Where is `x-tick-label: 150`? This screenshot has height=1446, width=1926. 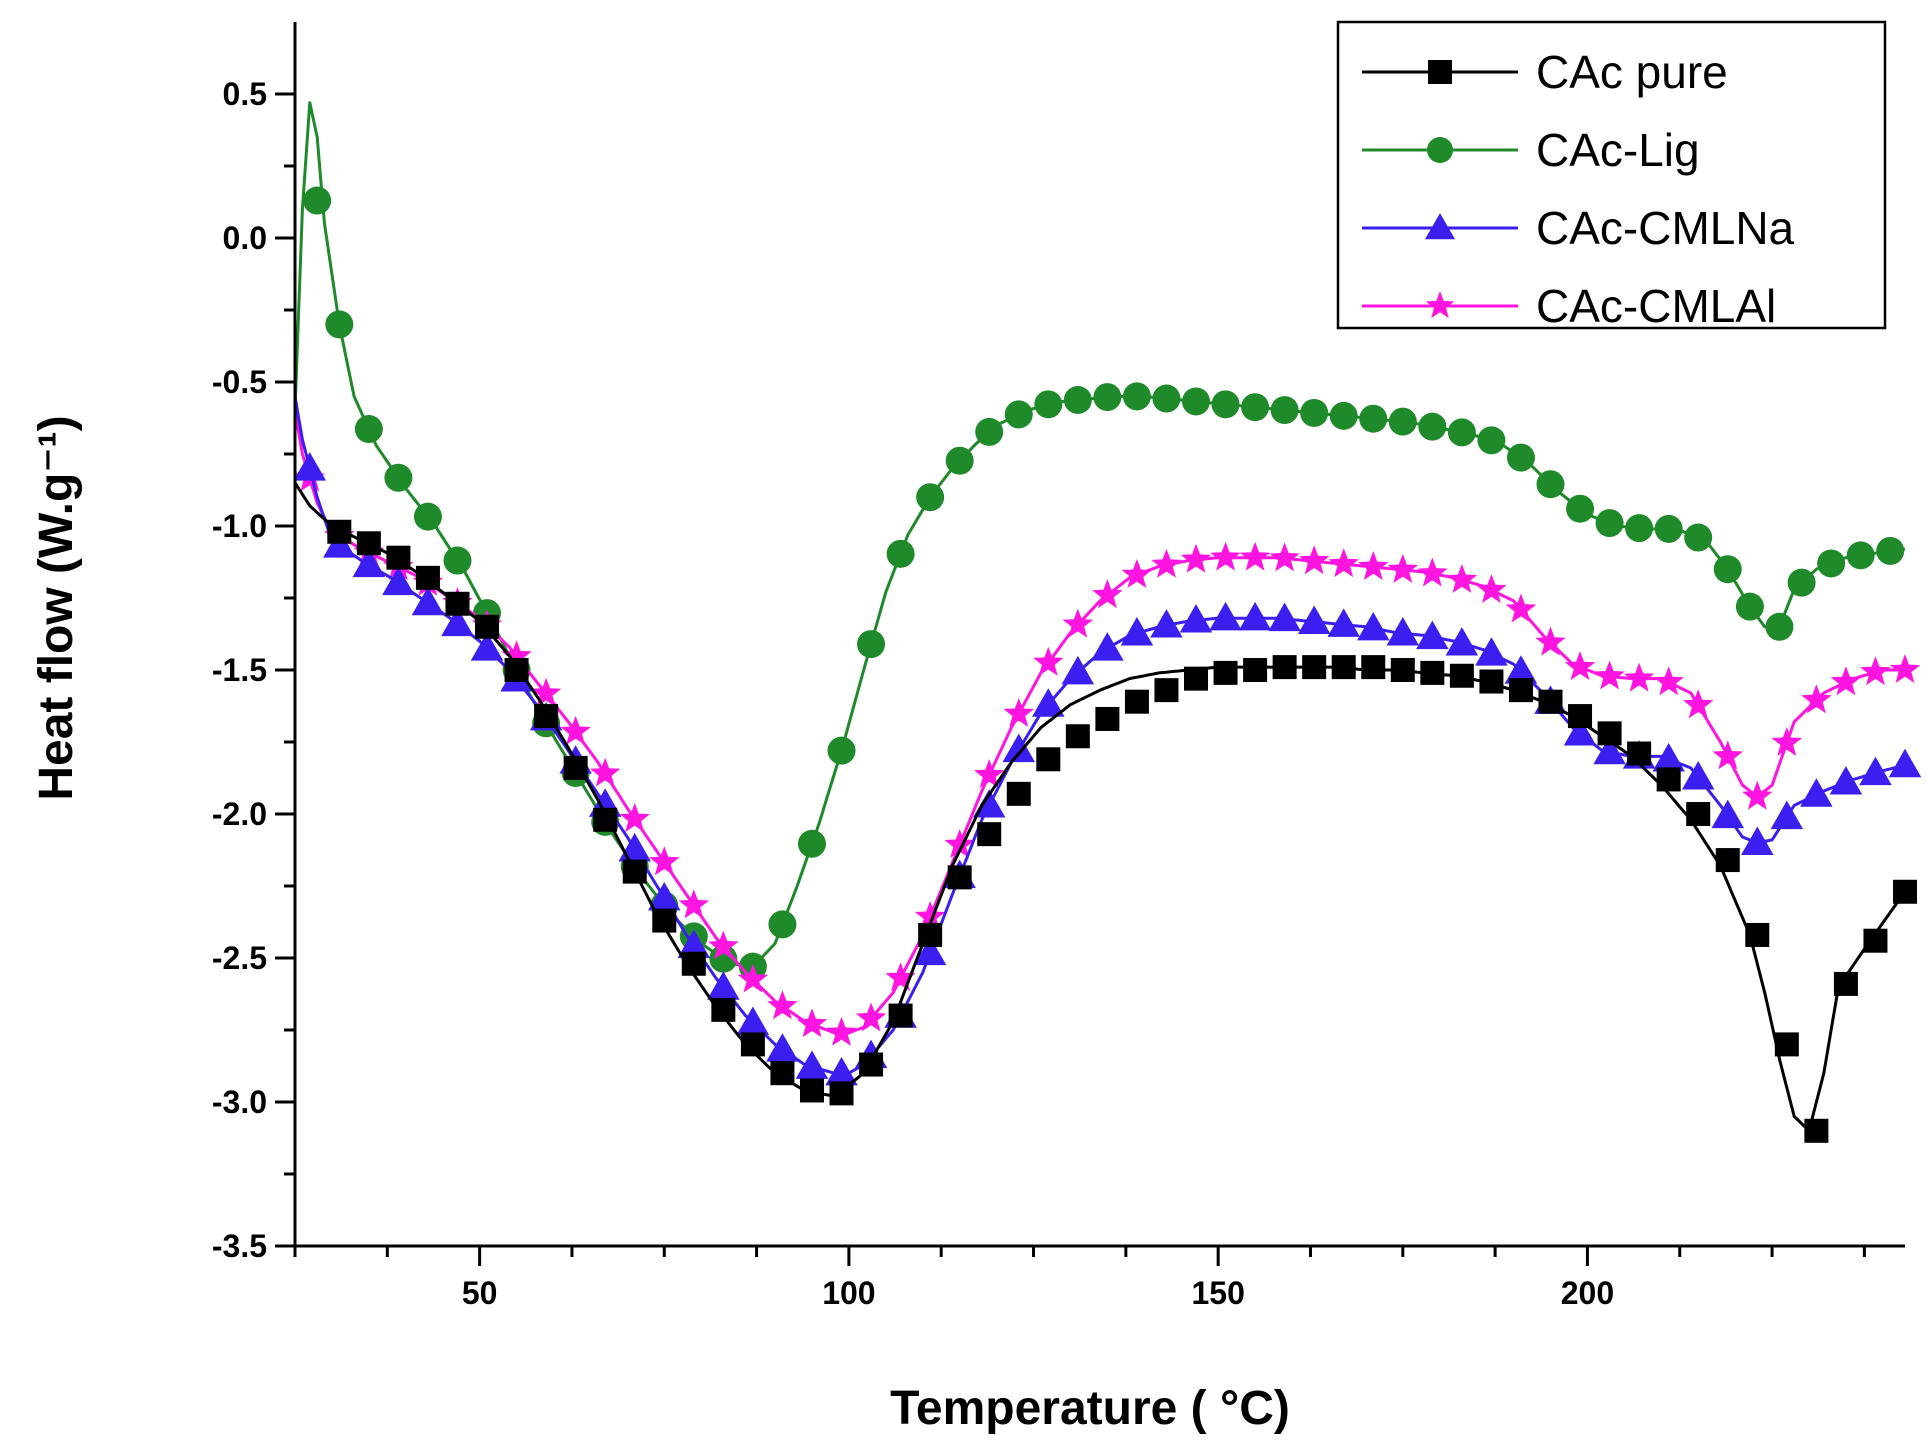
x-tick-label: 150 is located at coordinates (1217, 1293).